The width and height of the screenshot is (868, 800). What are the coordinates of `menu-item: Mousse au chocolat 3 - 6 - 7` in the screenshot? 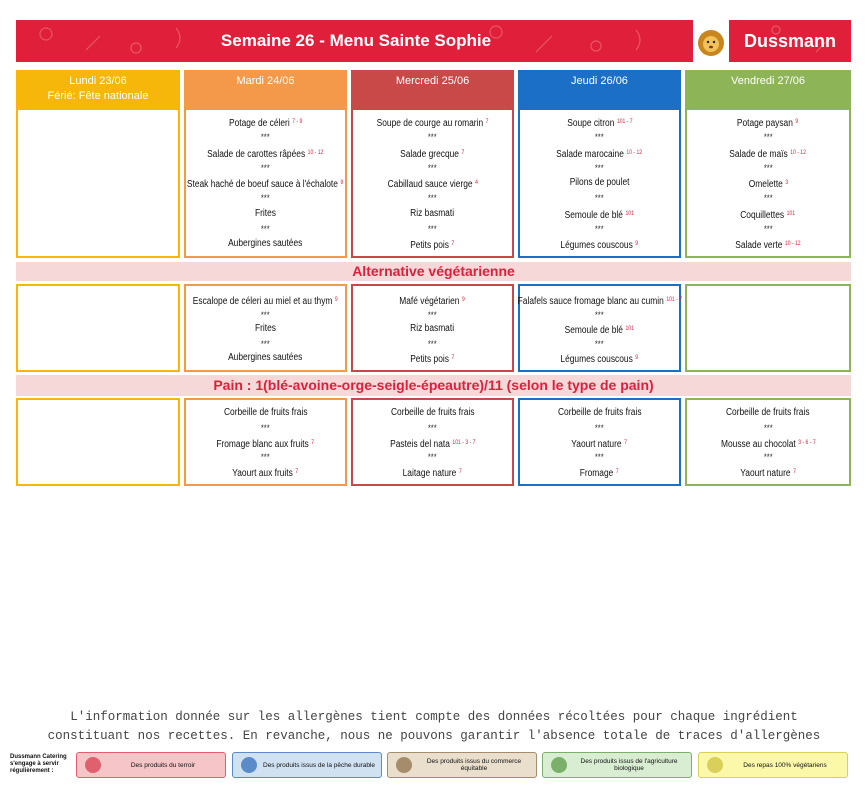 It's located at (768, 443).